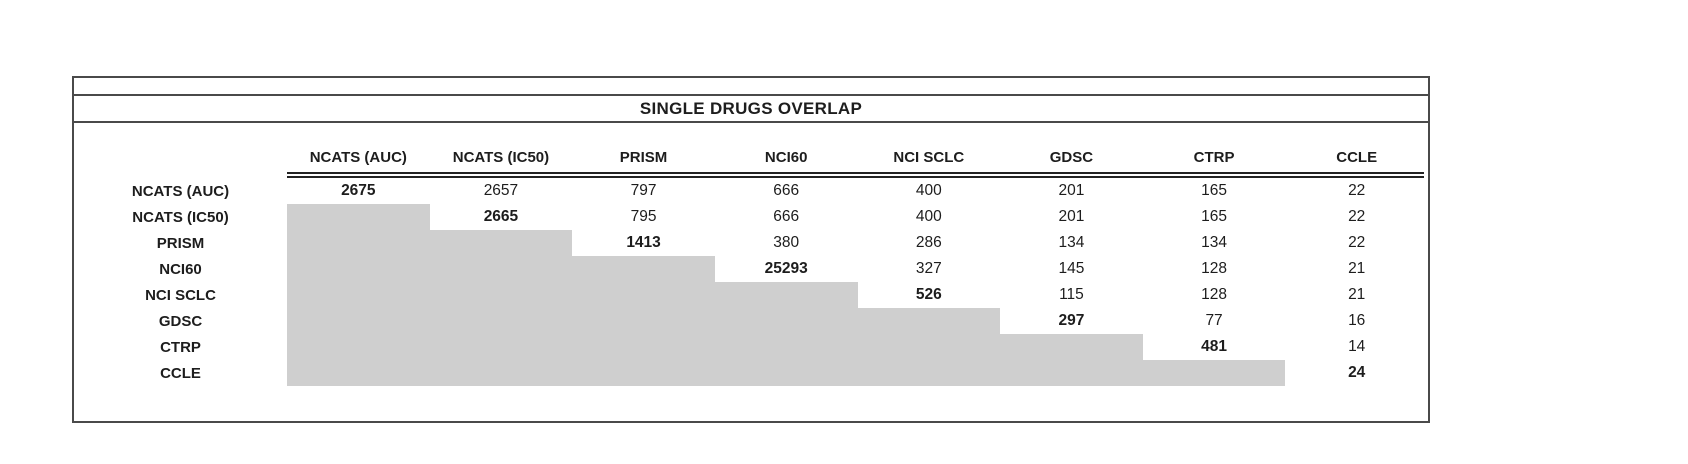 Image resolution: width=1688 pixels, height=464 pixels. I want to click on column-header: PRISM, so click(643, 157).